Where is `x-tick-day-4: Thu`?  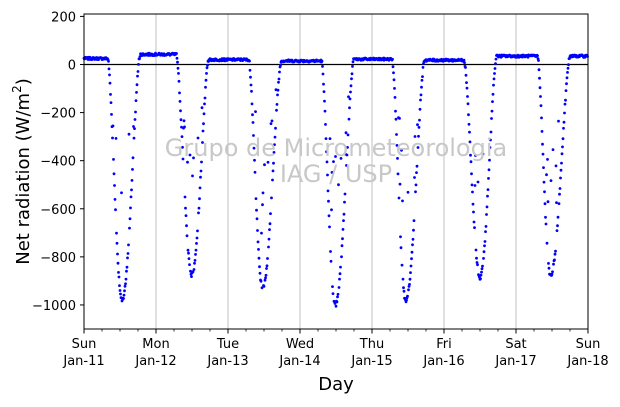 x-tick-day-4: Thu is located at coordinates (371, 344).